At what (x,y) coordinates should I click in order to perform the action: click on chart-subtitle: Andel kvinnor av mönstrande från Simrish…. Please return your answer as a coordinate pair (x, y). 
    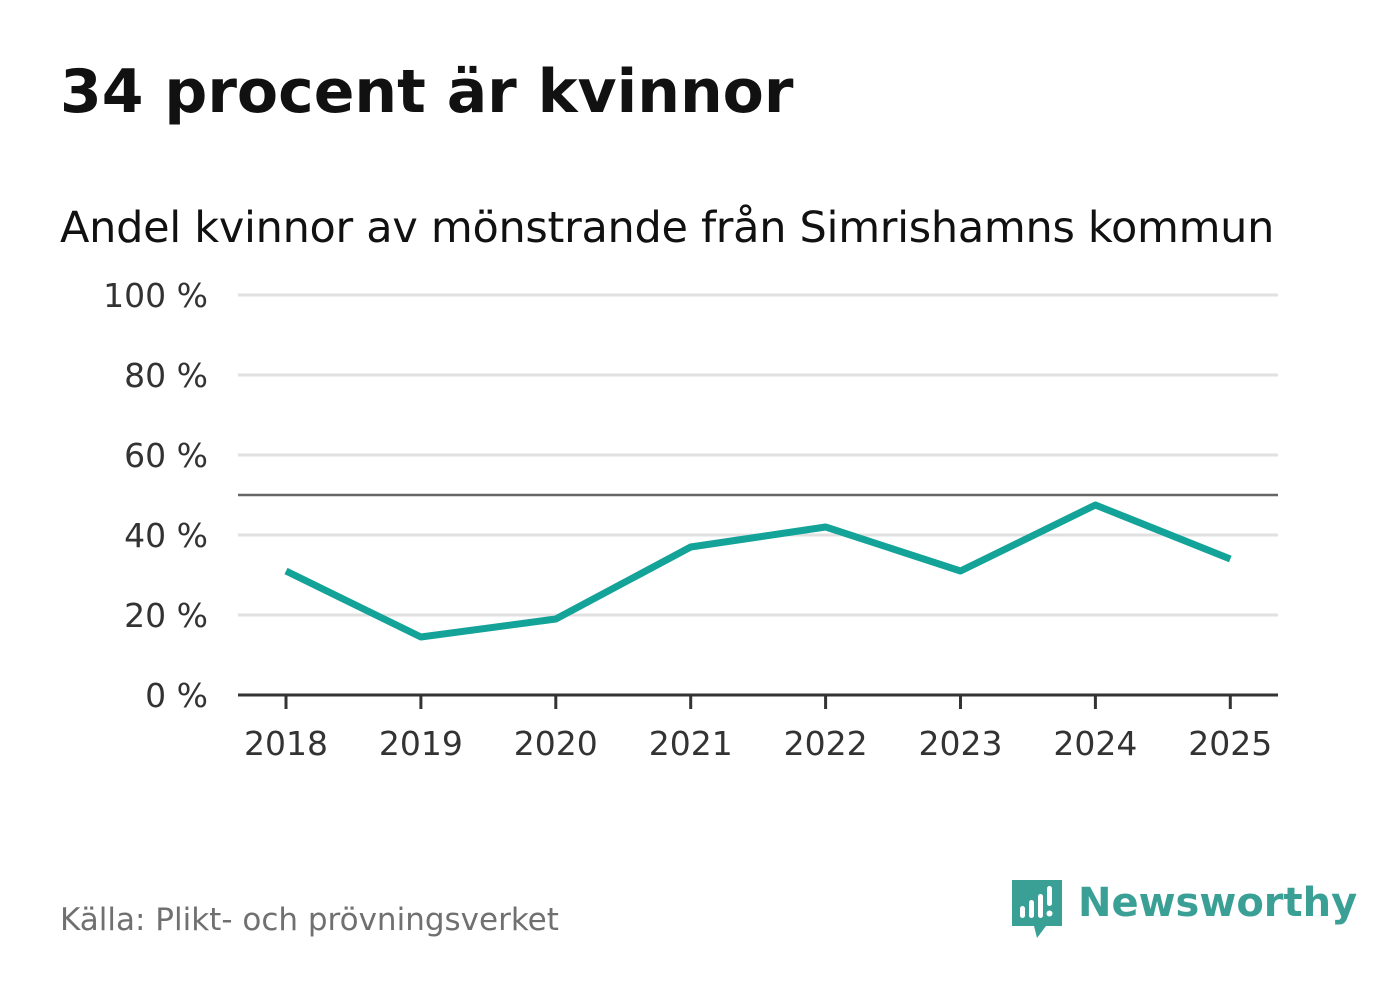
    Looking at the image, I should click on (667, 228).